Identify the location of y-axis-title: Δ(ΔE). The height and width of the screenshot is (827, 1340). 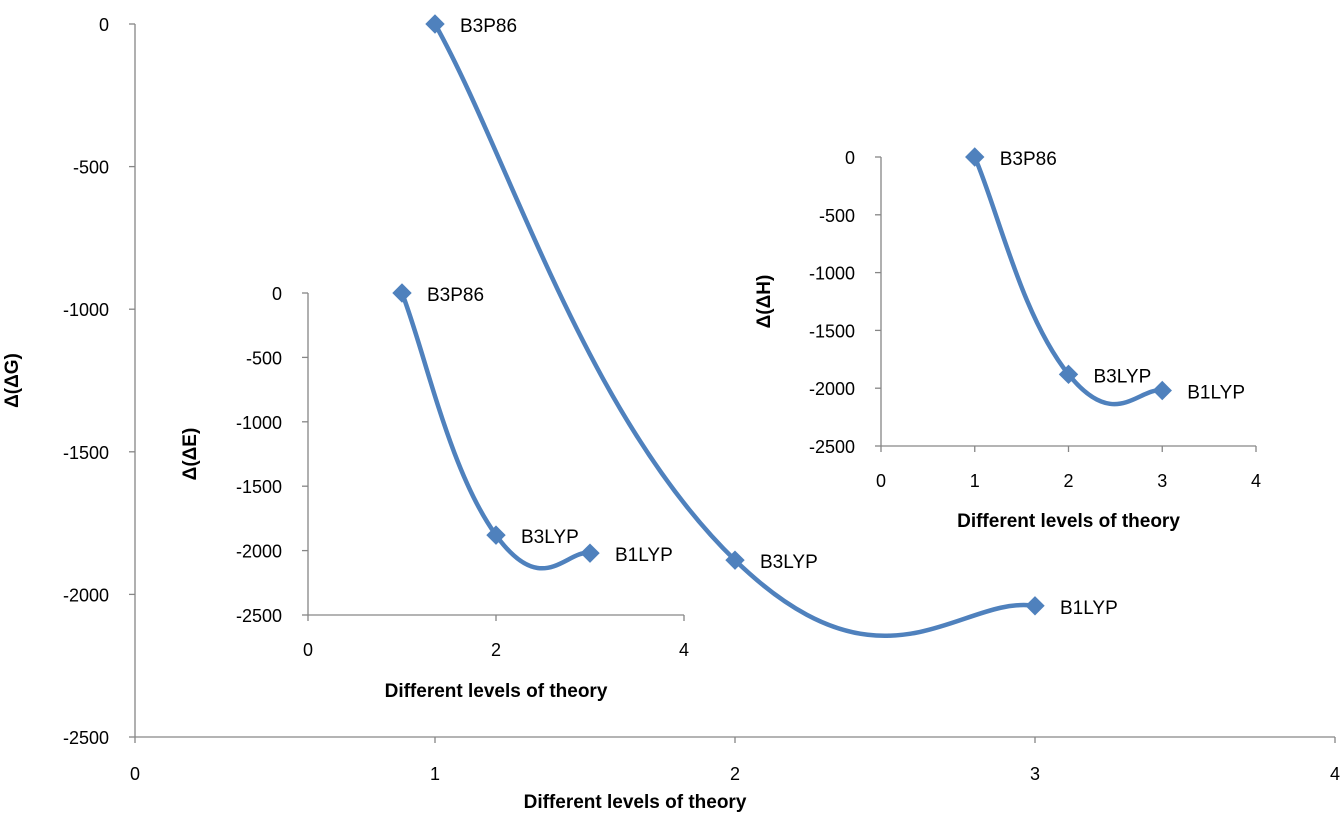
(190, 454).